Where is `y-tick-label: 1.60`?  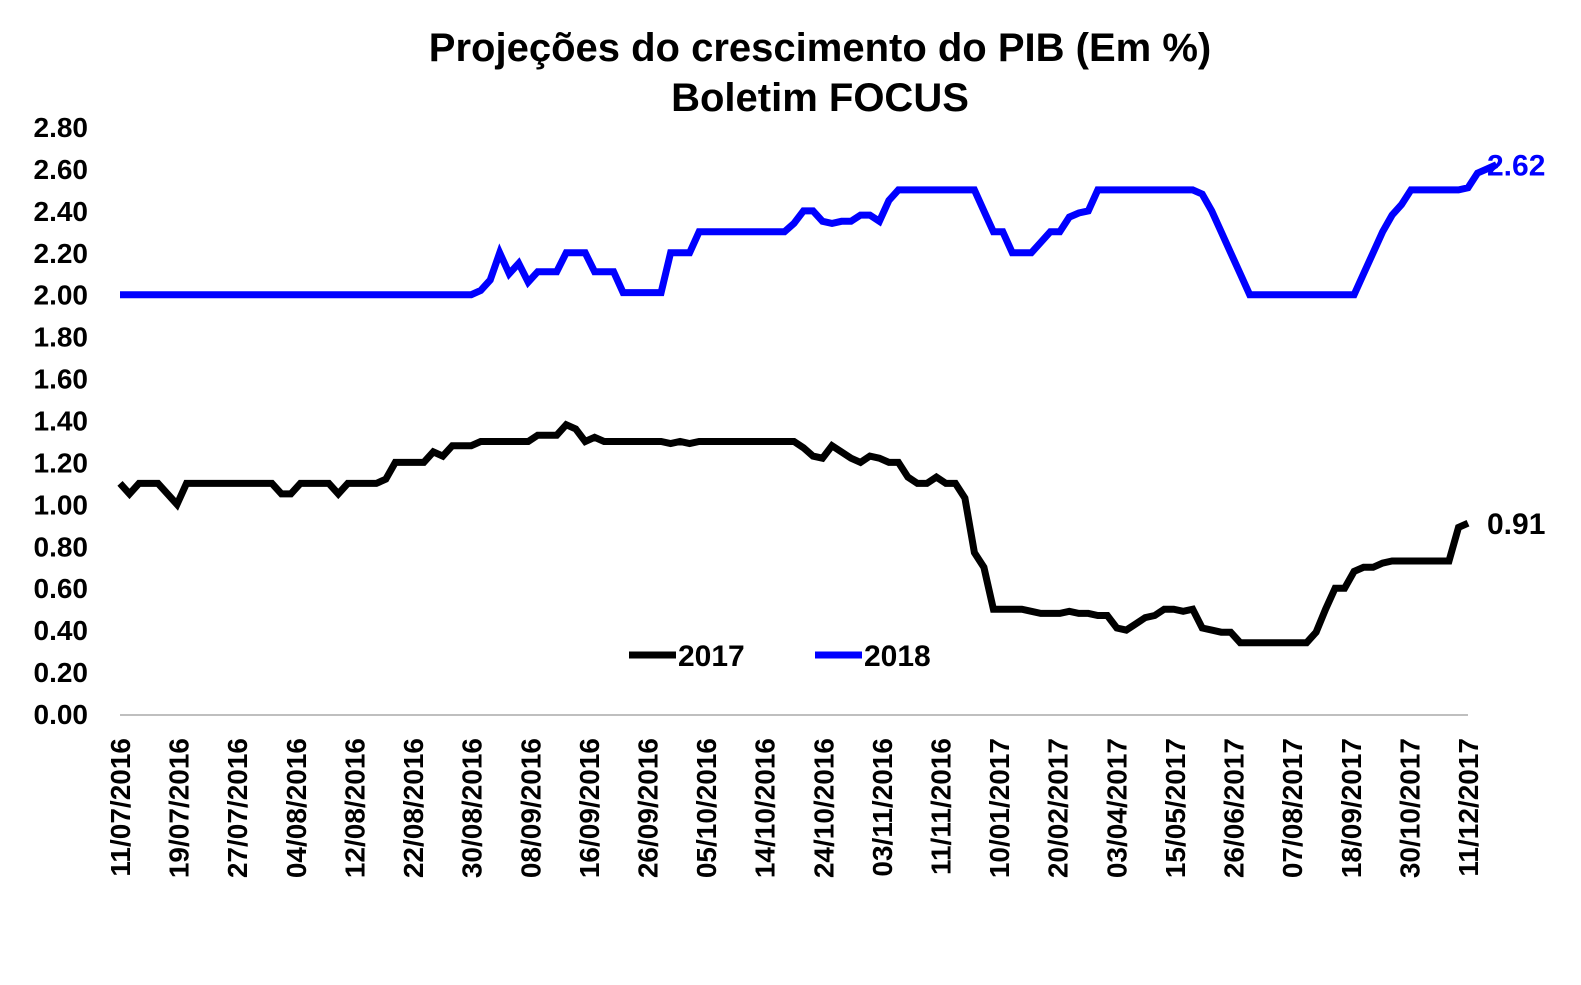 y-tick-label: 1.60 is located at coordinates (61, 379).